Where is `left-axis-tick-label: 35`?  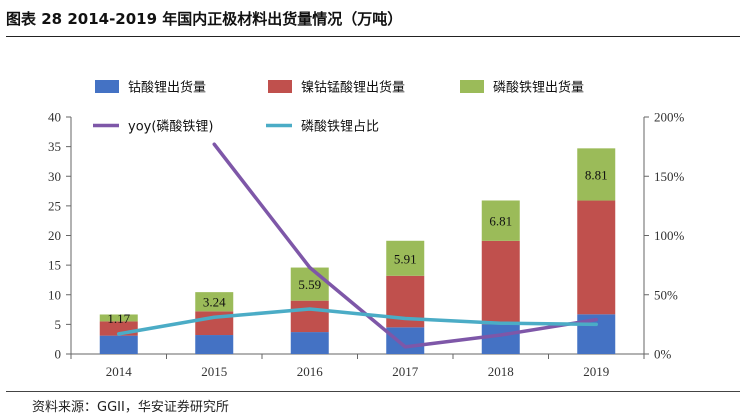
left-axis-tick-label: 35 is located at coordinates (54, 146).